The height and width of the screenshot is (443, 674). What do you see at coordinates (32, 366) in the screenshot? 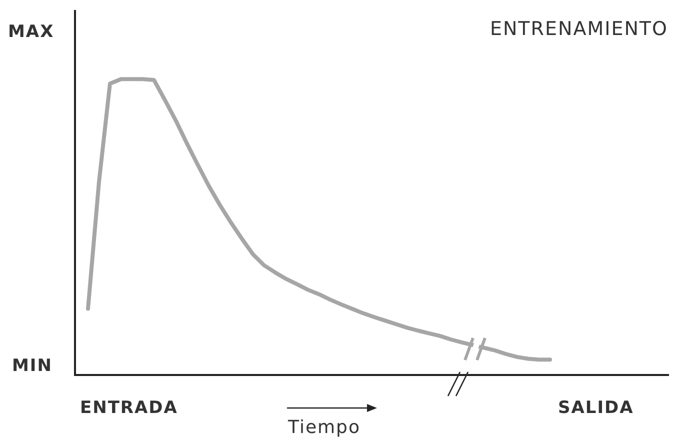
I see `text: MIN` at bounding box center [32, 366].